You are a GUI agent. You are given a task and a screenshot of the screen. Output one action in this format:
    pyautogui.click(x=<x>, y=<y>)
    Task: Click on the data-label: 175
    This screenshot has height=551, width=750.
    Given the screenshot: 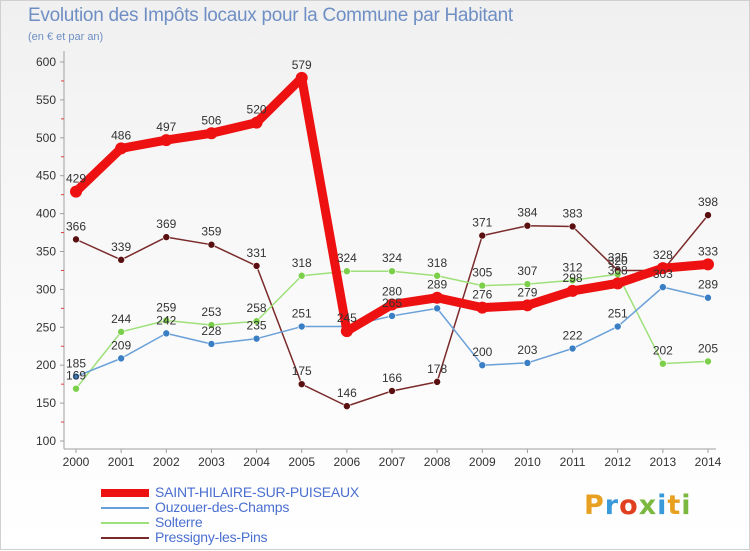 What is the action you would take?
    pyautogui.click(x=302, y=371)
    